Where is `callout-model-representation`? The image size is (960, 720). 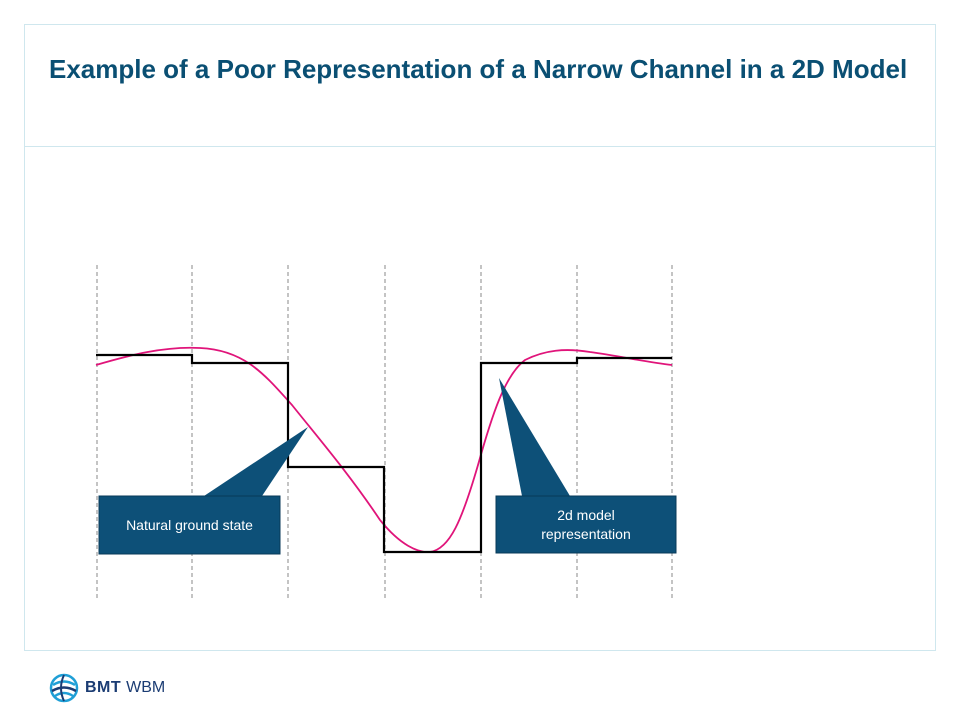 callout-model-representation is located at coordinates (586, 466).